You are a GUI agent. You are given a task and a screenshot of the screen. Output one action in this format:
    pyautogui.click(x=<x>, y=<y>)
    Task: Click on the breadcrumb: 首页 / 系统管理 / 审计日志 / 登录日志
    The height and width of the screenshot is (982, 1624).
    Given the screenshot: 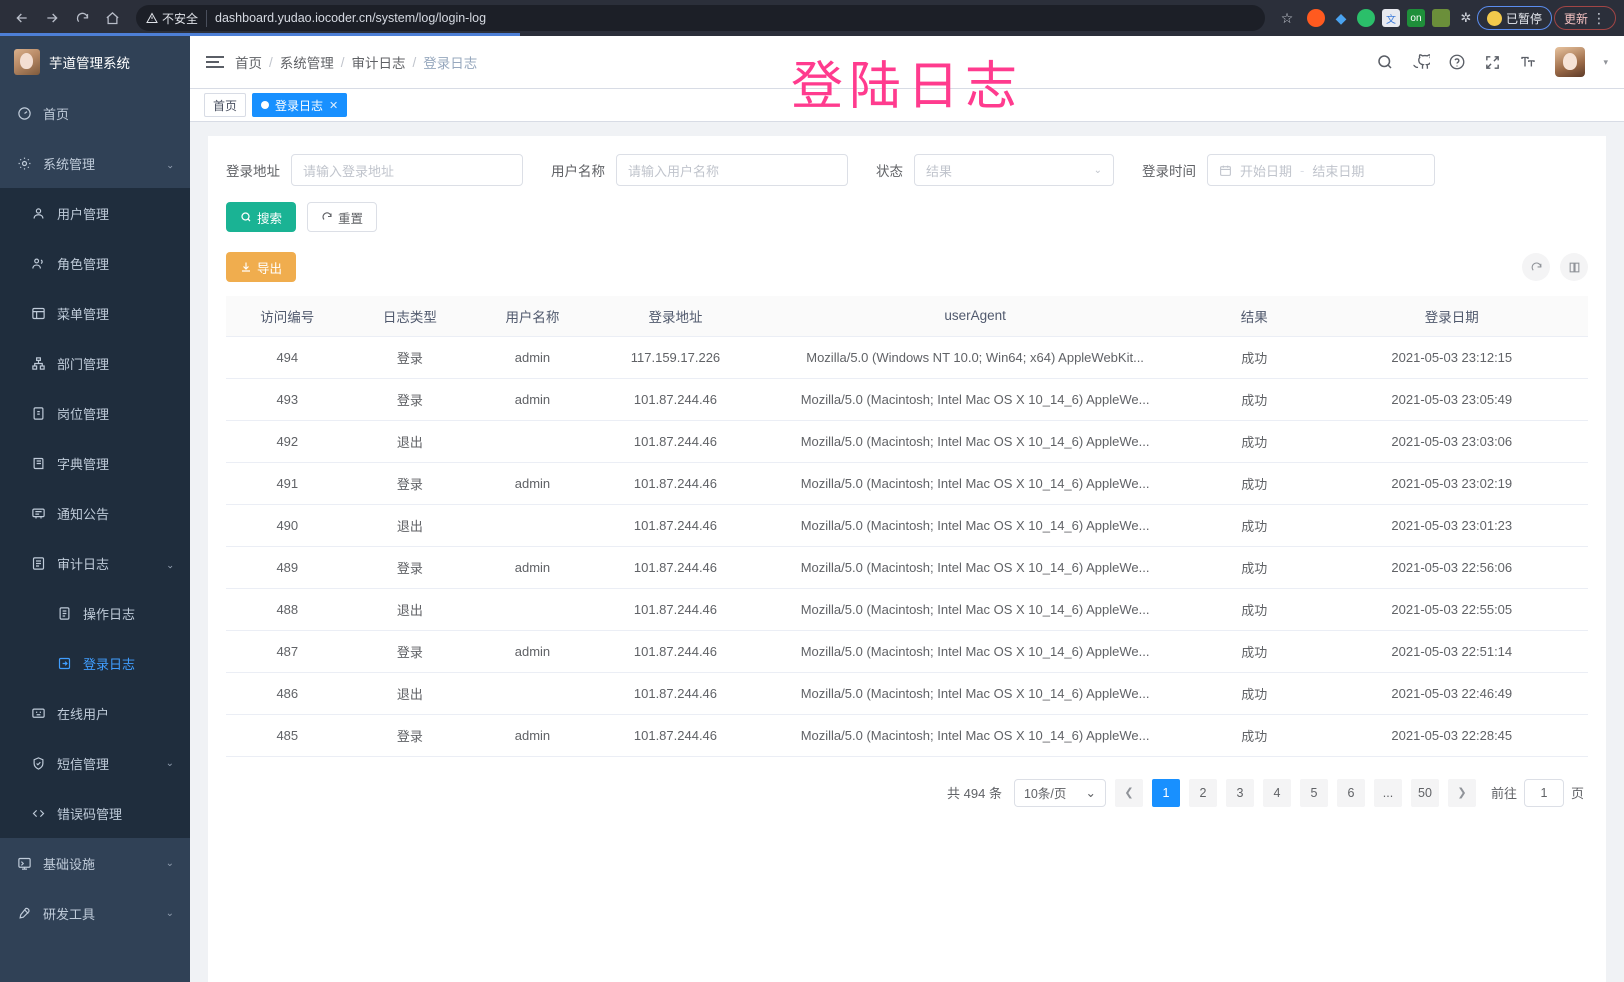 What is the action you would take?
    pyautogui.click(x=356, y=62)
    